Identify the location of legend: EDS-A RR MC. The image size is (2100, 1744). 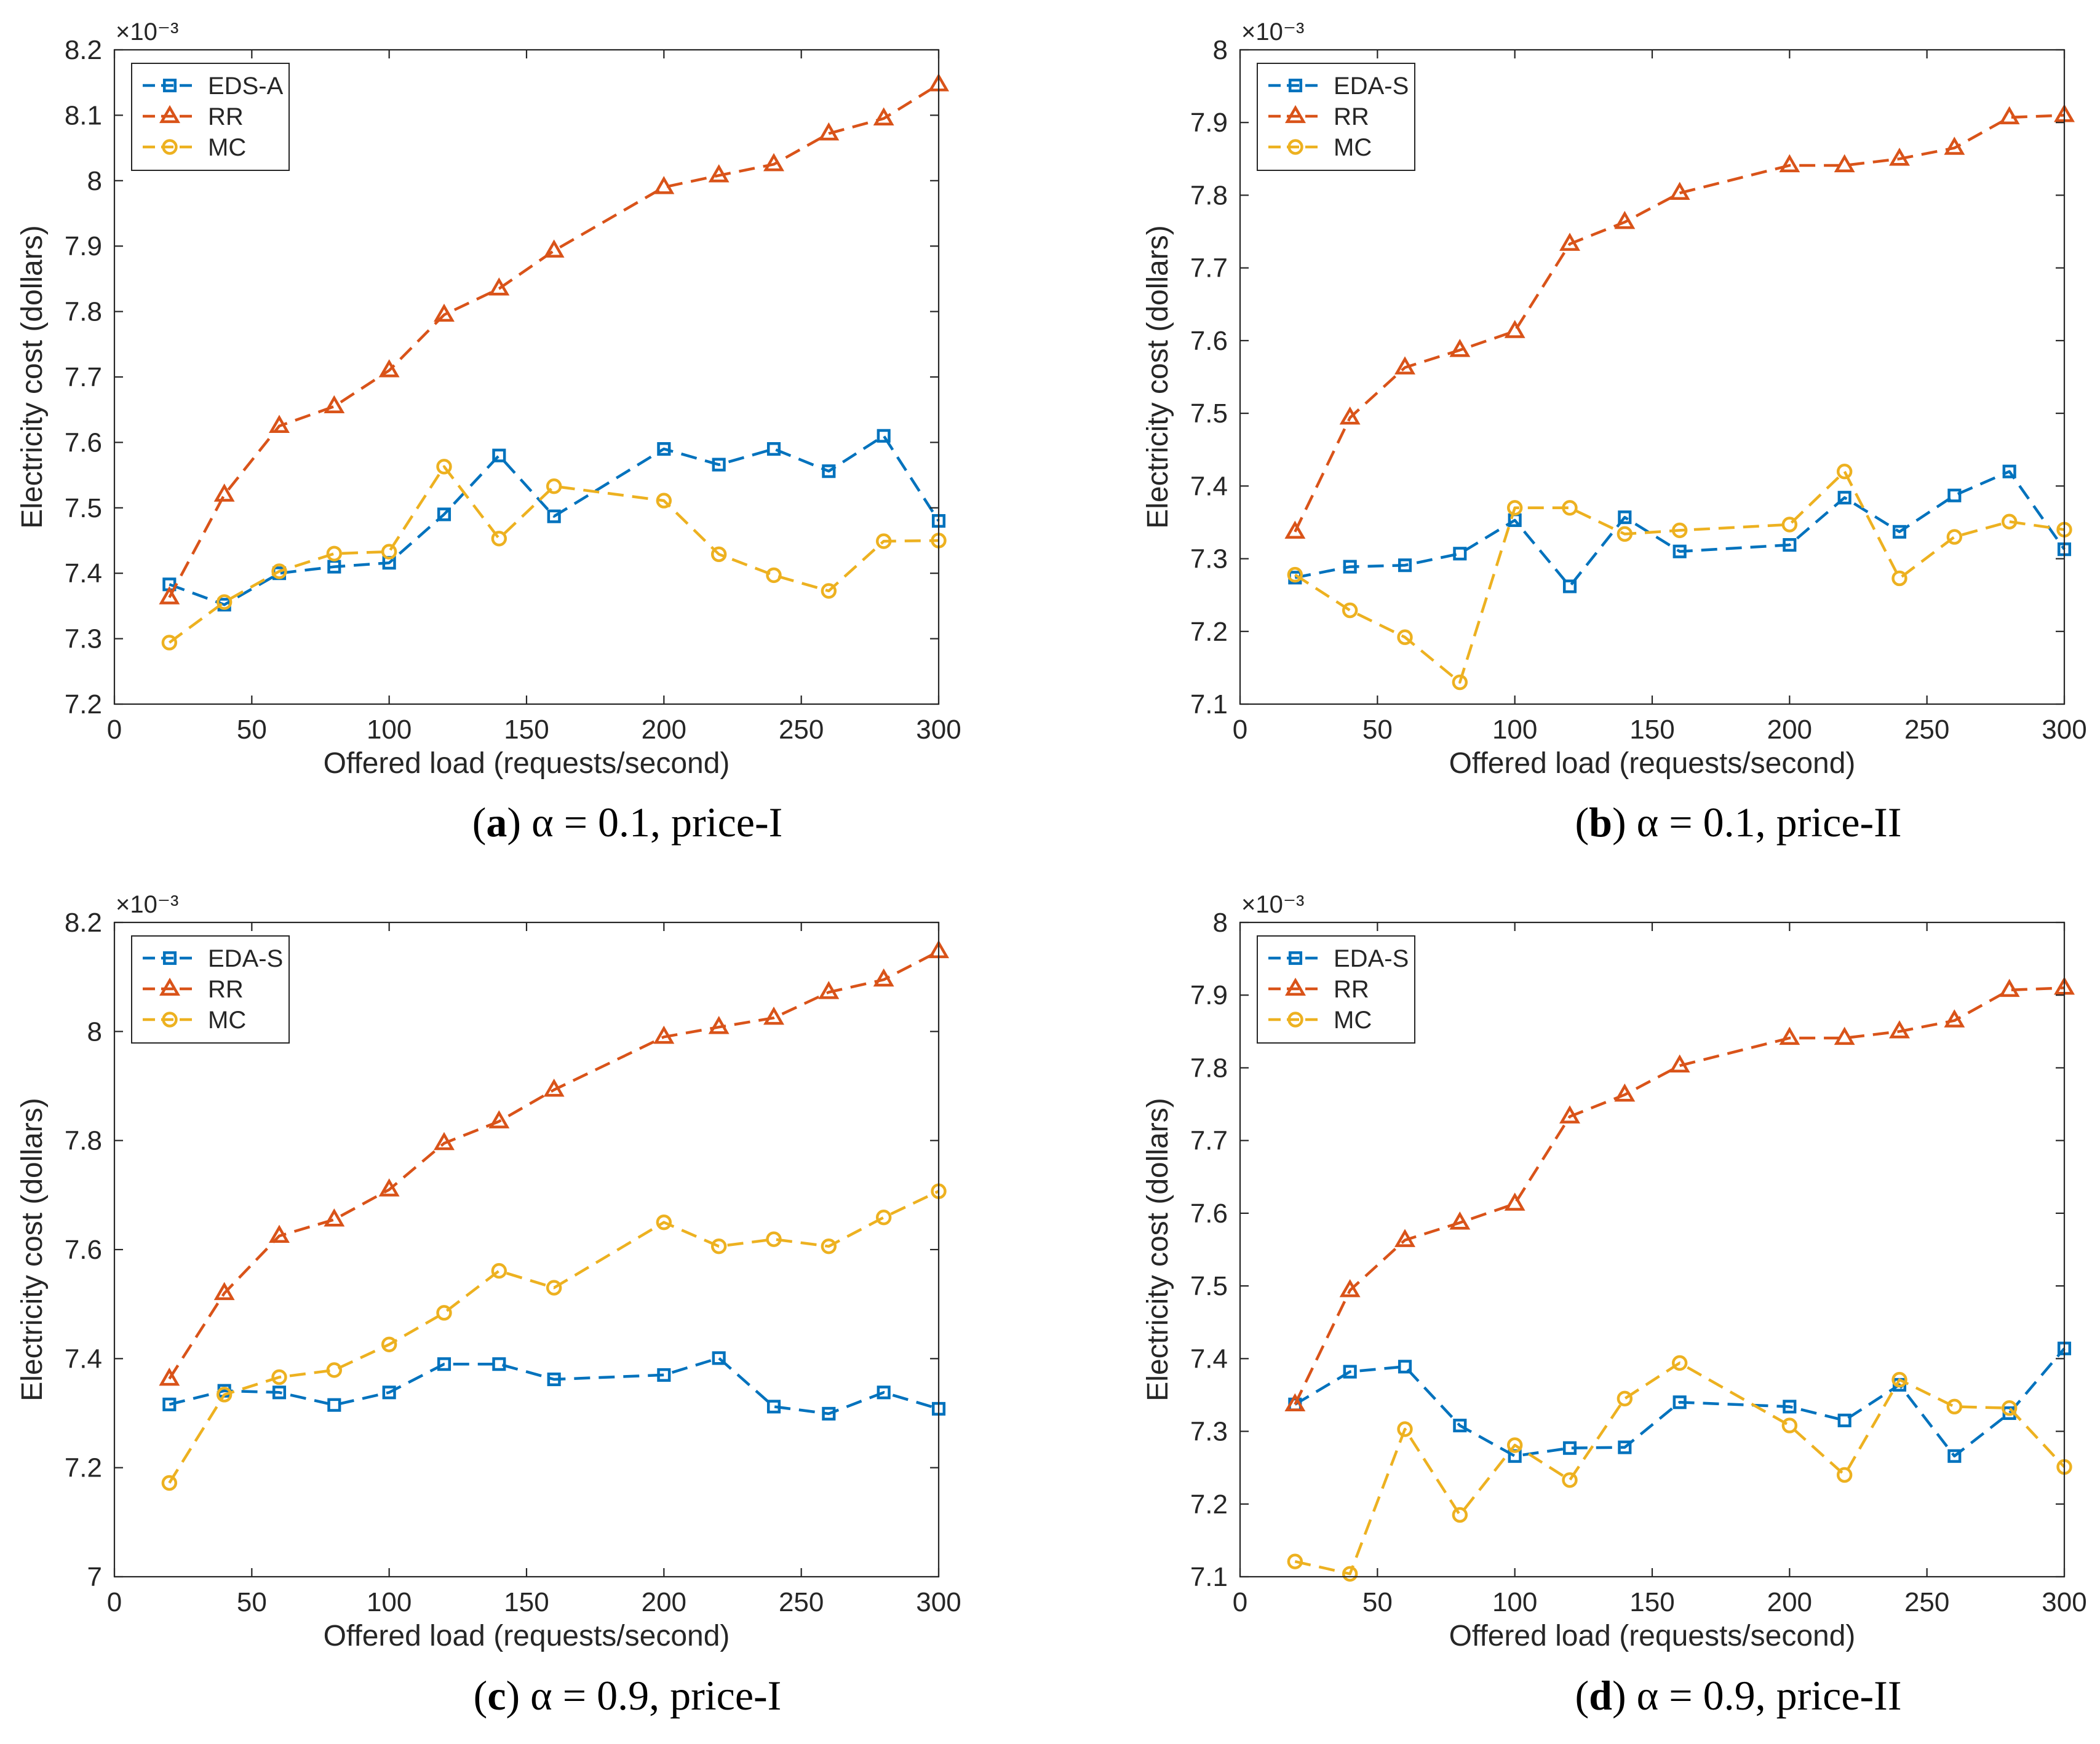
(210, 117).